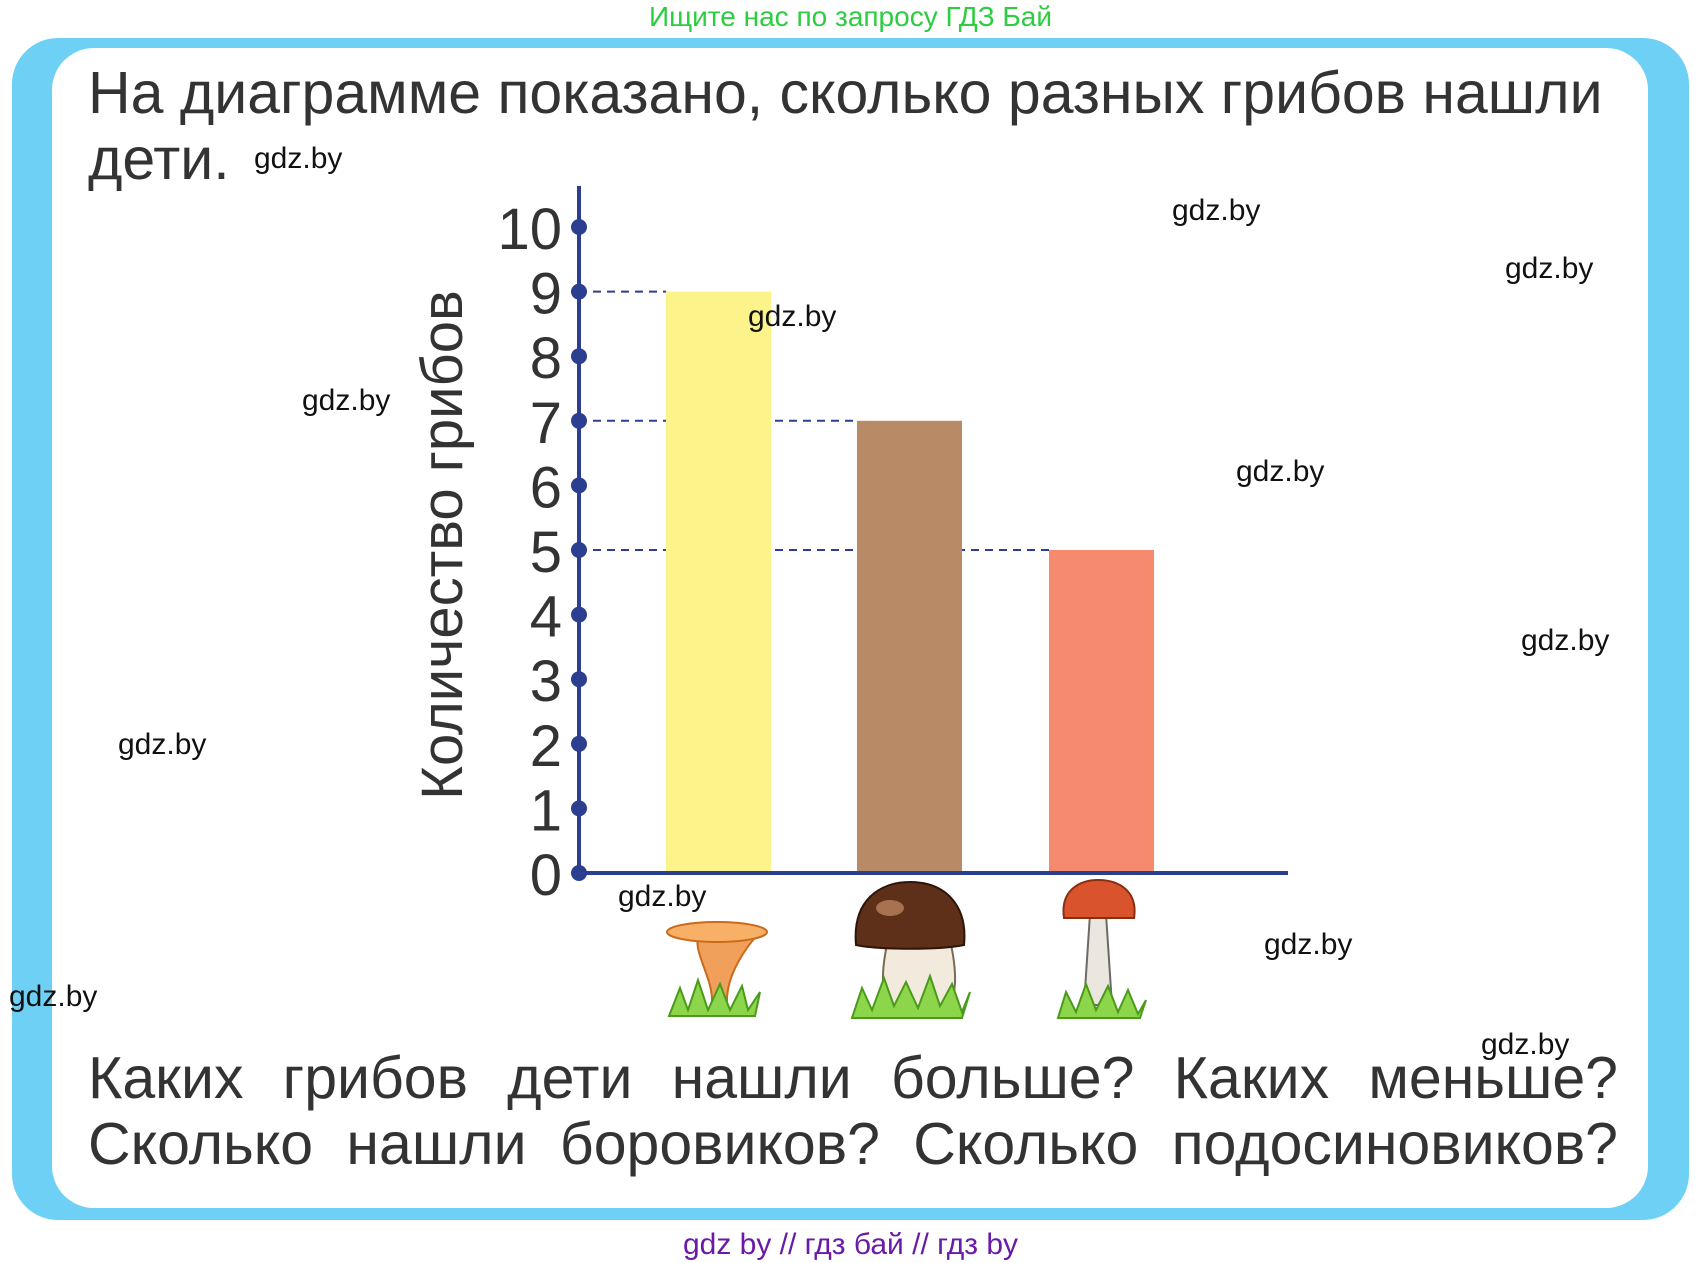 The width and height of the screenshot is (1701, 1263). I want to click on y-tick-label: 5, so click(546, 552).